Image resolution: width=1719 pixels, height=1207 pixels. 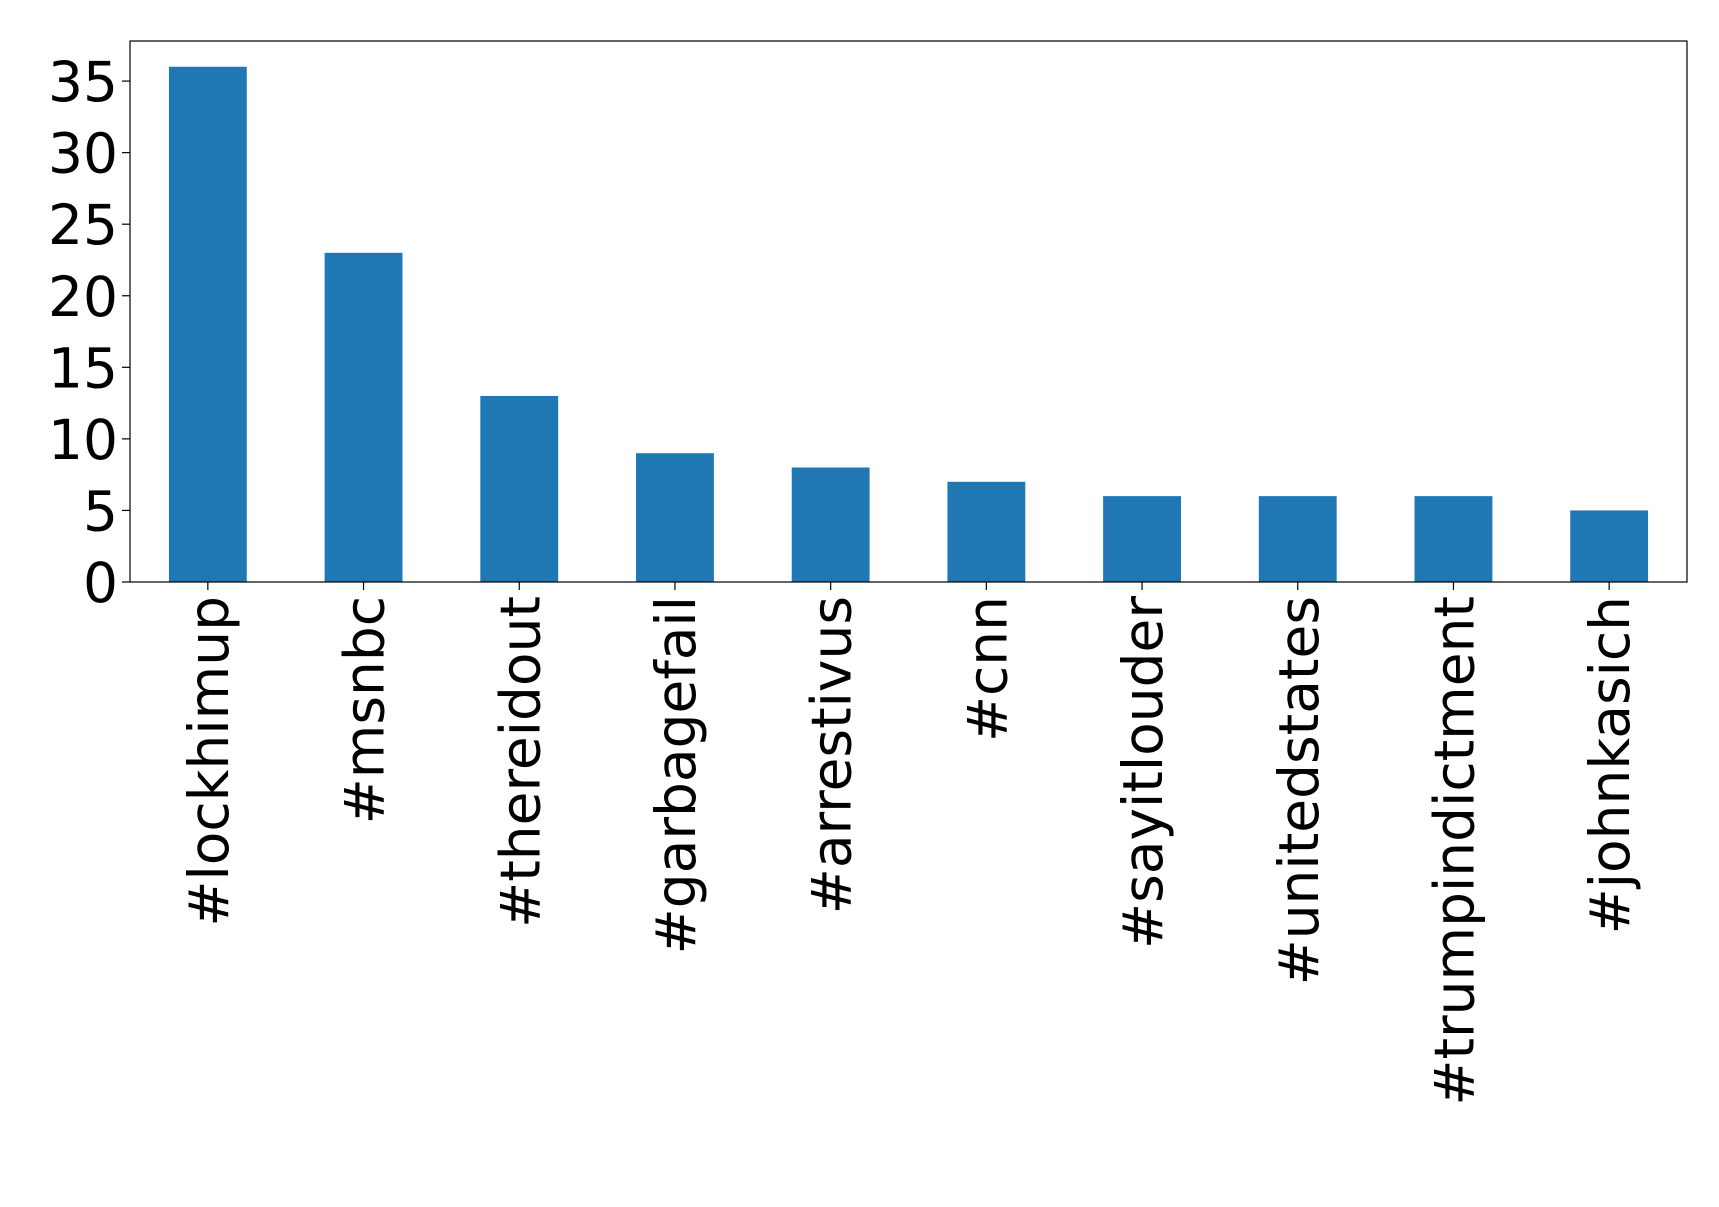 What do you see at coordinates (100, 511) in the screenshot?
I see `y-tick-label: 5` at bounding box center [100, 511].